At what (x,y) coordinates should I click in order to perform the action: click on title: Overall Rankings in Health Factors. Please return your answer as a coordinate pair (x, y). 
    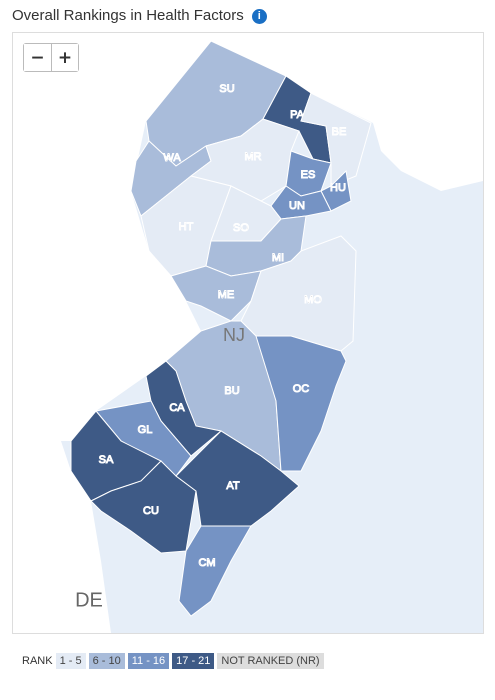
    Looking at the image, I should click on (128, 15).